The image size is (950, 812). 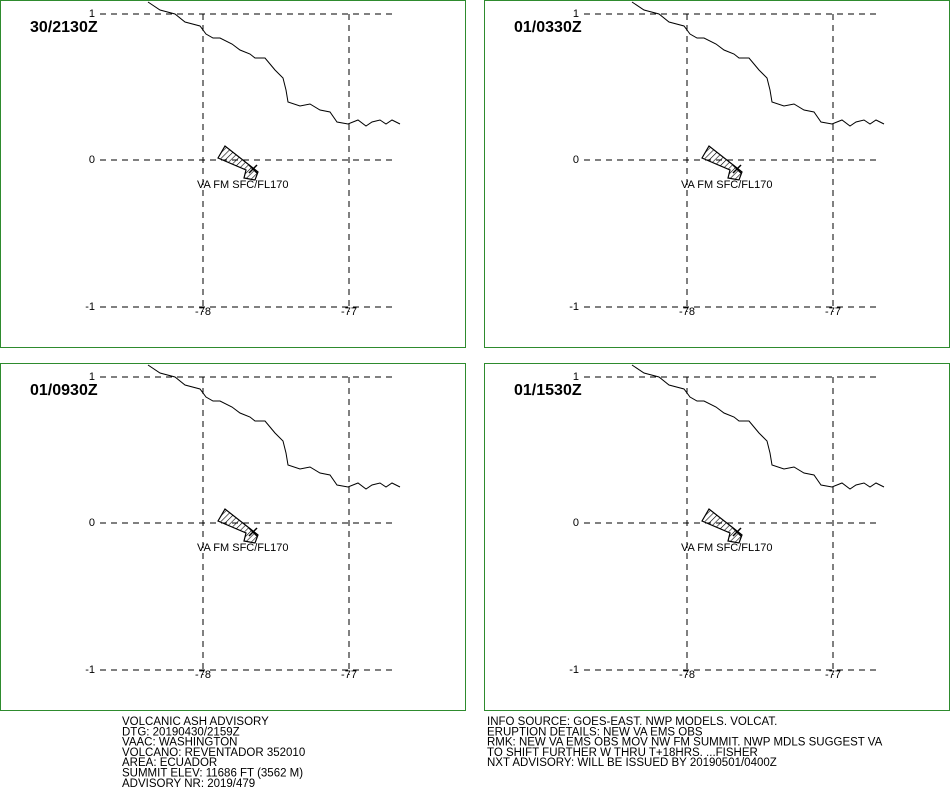 I want to click on valid-time: 01/1530Z, so click(x=548, y=390).